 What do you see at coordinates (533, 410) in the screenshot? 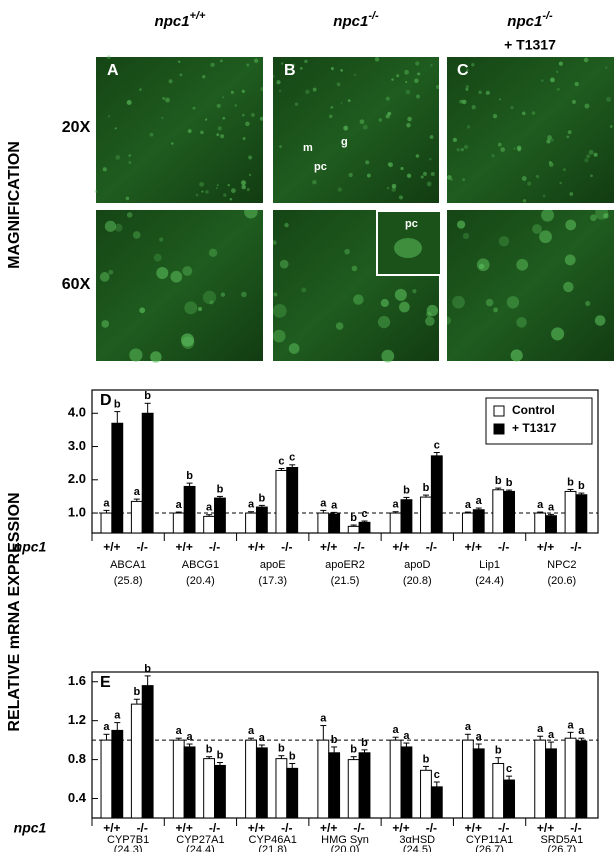
I see `legend-label: Control` at bounding box center [533, 410].